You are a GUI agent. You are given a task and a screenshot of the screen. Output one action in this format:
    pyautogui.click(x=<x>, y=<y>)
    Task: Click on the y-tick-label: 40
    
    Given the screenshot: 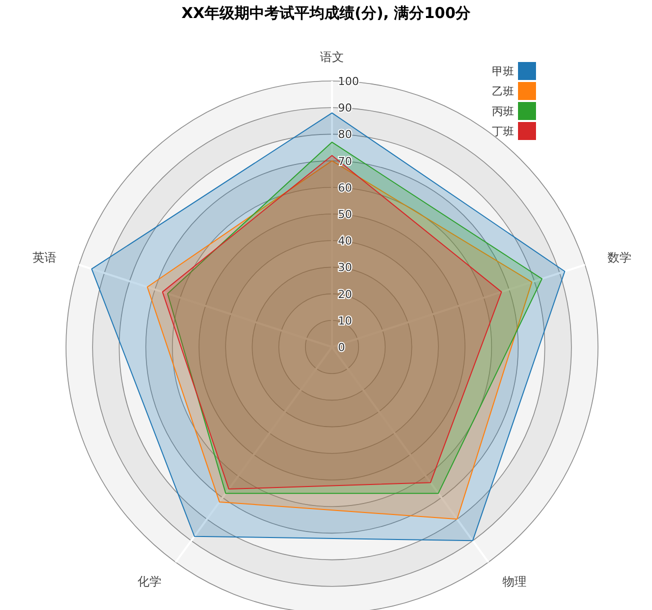 What is the action you would take?
    pyautogui.click(x=345, y=241)
    